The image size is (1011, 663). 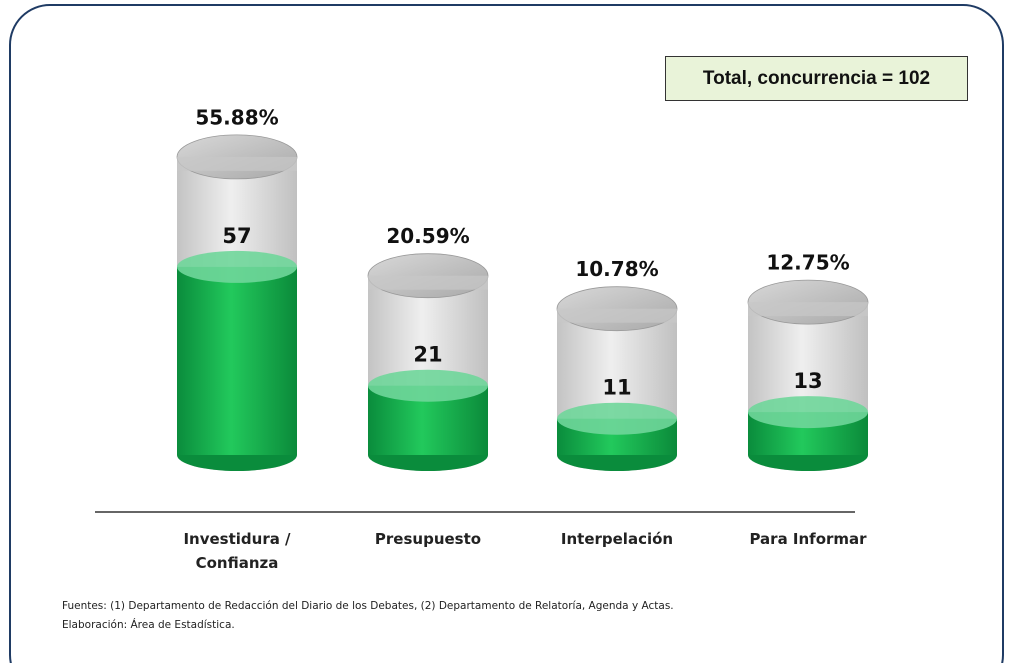 What do you see at coordinates (616, 388) in the screenshot?
I see `value-label: 11` at bounding box center [616, 388].